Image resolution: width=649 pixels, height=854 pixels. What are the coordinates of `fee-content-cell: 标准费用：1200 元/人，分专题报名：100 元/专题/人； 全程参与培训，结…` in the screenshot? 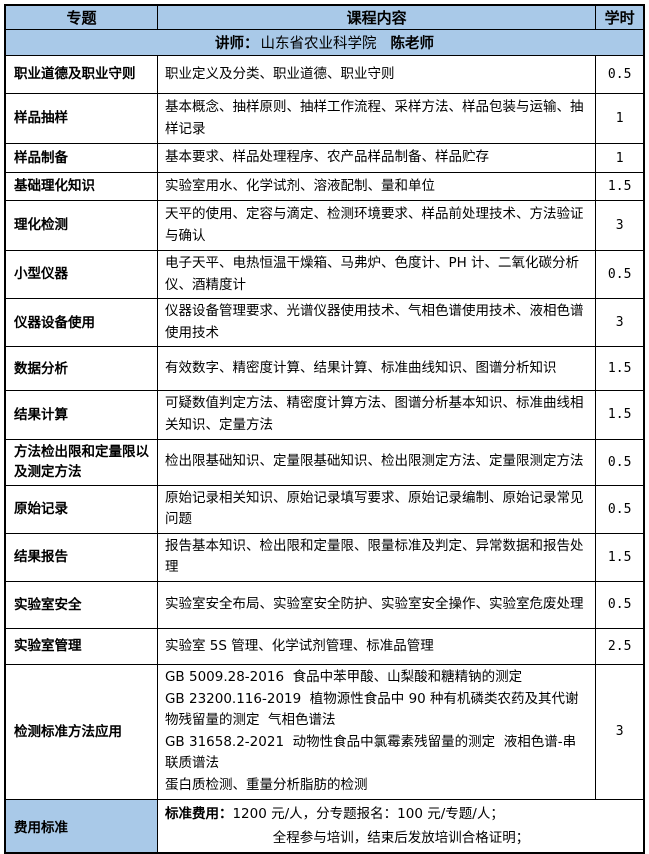 It's located at (400, 826).